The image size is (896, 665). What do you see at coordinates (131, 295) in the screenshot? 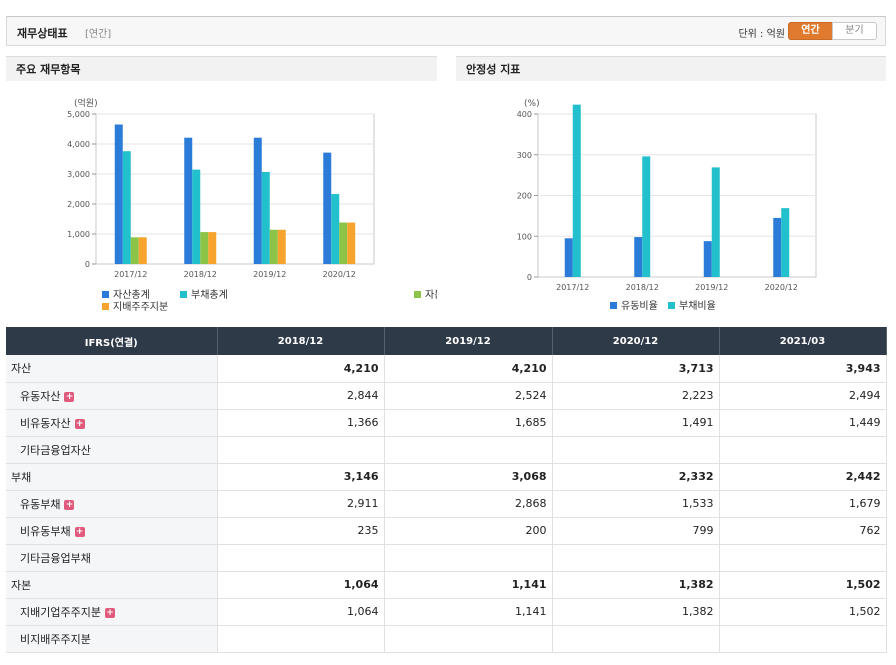
I see `legend-label: 자산총계` at bounding box center [131, 295].